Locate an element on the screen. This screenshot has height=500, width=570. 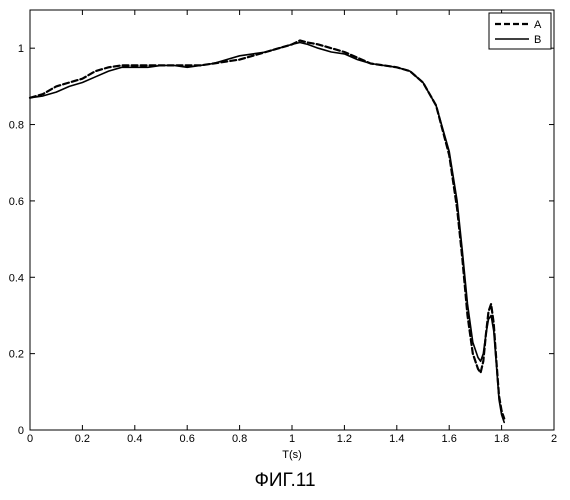
legend-box is located at coordinates (520, 31).